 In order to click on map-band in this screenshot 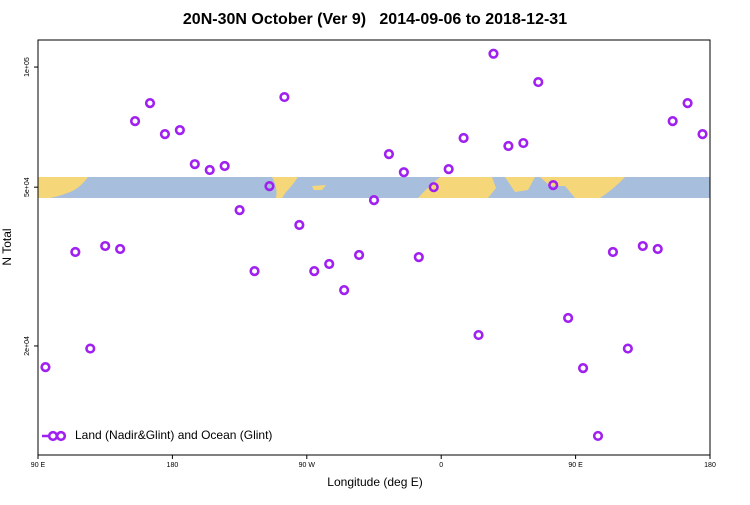, I will do `click(374, 187)`.